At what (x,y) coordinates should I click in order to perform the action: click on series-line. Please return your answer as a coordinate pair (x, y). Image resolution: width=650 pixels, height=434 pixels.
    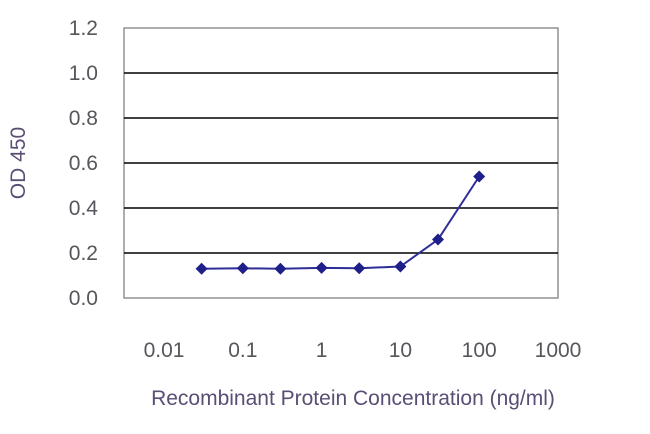
    Looking at the image, I should click on (341, 222).